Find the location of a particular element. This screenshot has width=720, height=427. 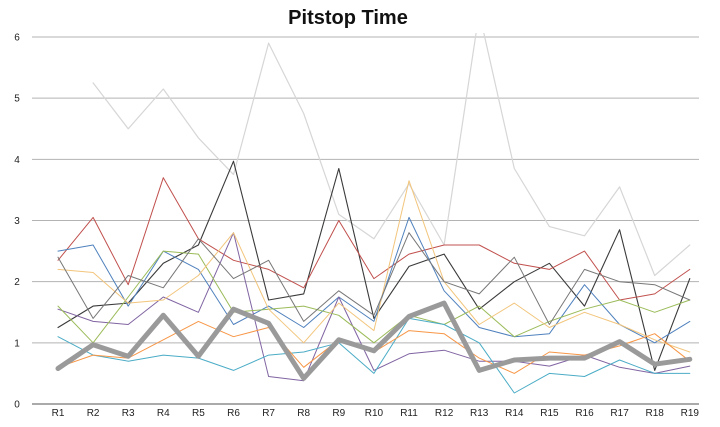

x-tick-label: R5 is located at coordinates (198, 413).